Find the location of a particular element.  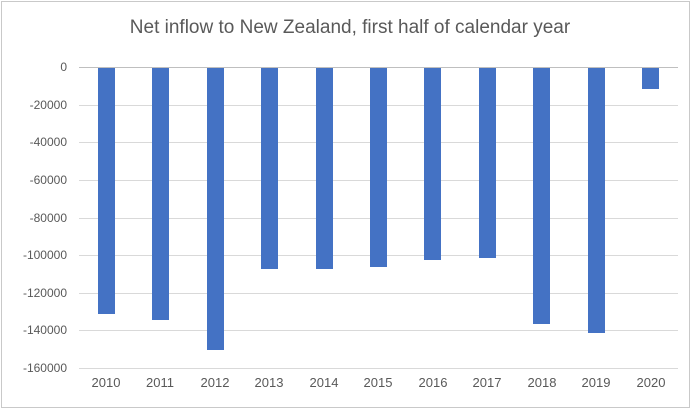

y-axis-tick-label: -160000 is located at coordinates (44, 368).